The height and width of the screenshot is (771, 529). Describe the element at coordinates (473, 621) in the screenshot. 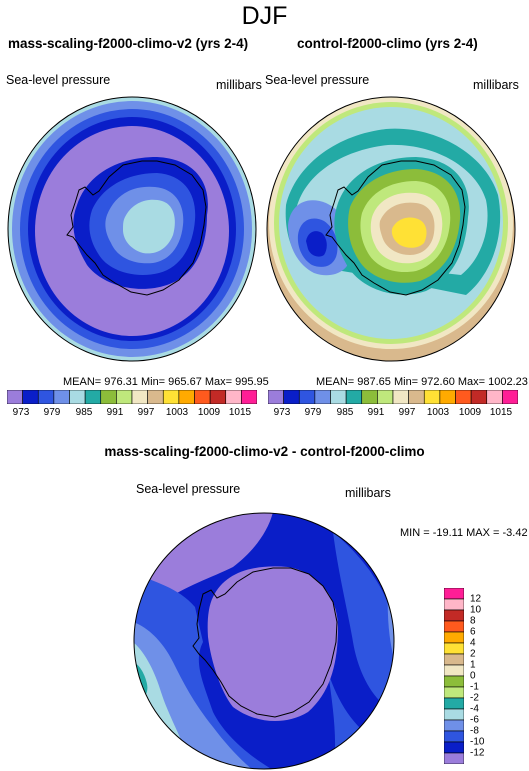

I see `diff-cb-tick: 8` at that location.